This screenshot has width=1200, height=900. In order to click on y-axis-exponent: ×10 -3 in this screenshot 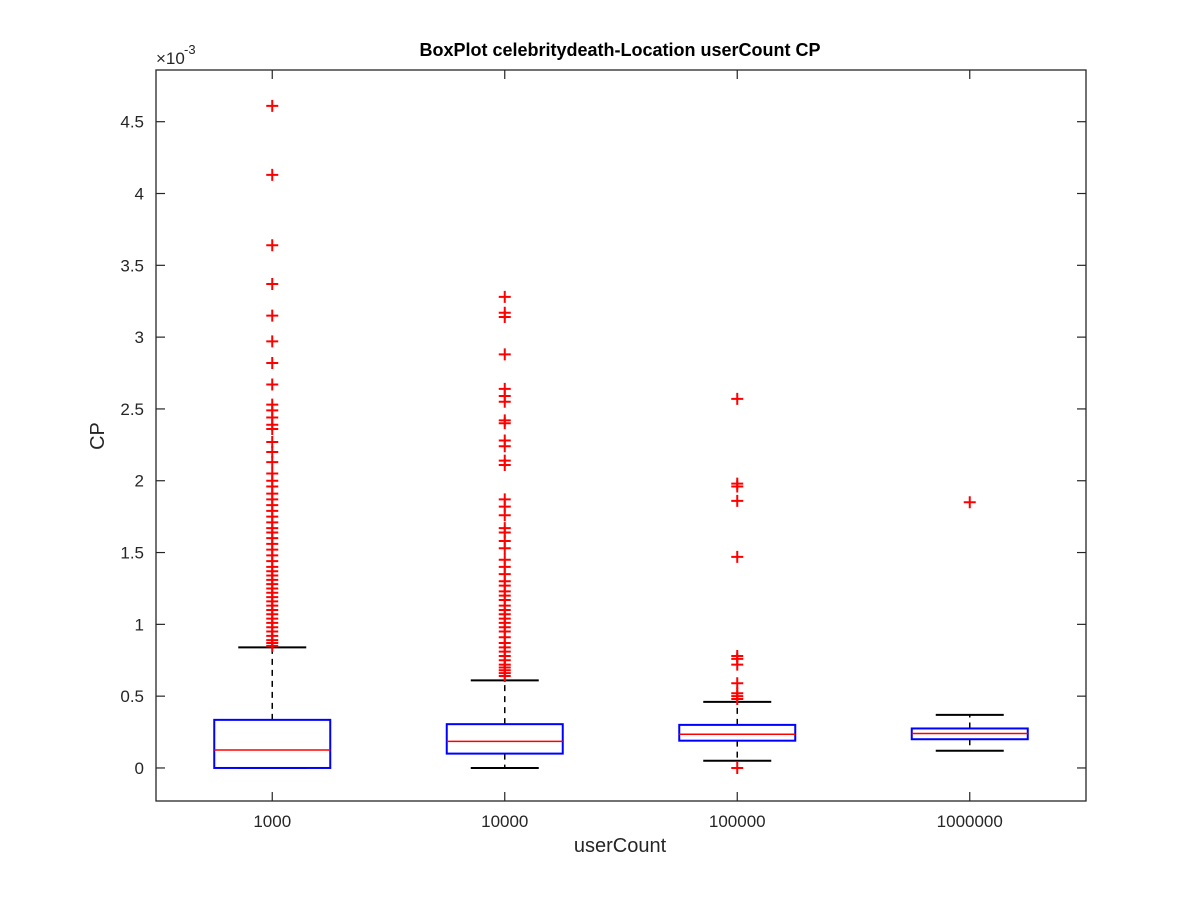, I will do `click(176, 55)`.